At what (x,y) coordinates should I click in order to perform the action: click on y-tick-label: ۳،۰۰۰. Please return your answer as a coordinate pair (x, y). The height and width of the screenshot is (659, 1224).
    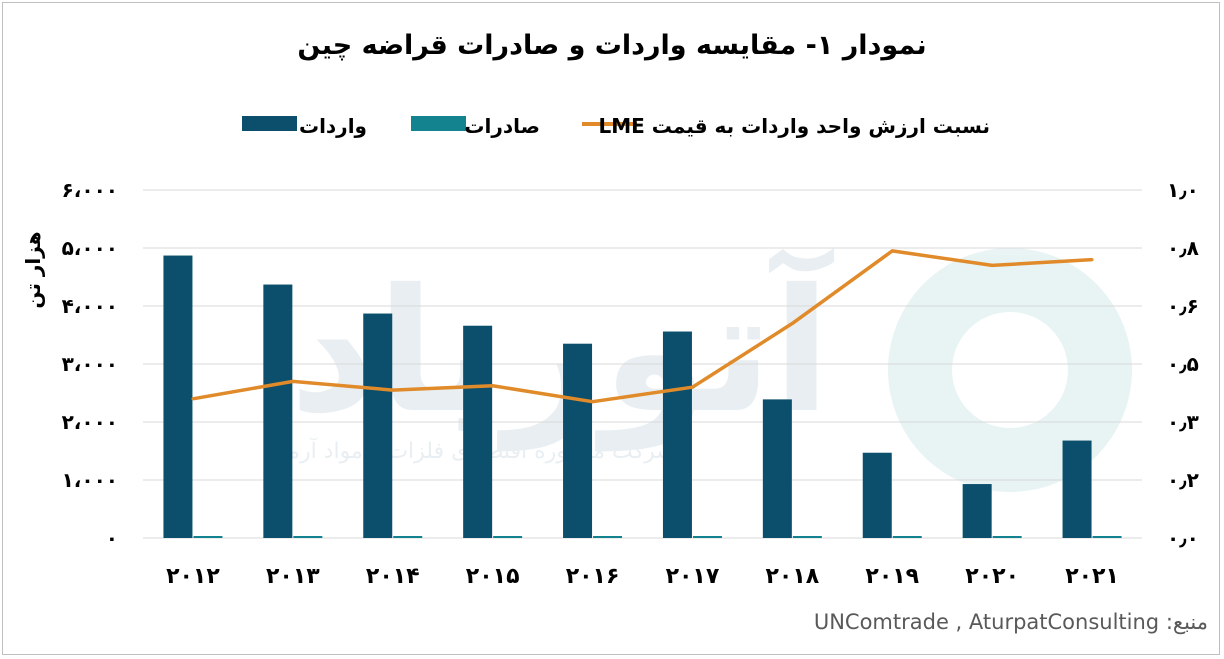
    Looking at the image, I should click on (90, 364).